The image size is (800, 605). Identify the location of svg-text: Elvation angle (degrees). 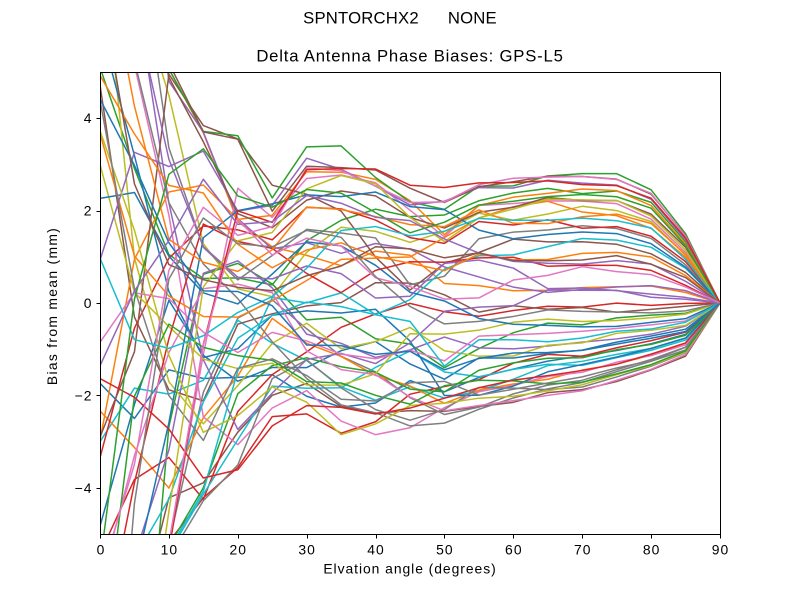
(409, 569).